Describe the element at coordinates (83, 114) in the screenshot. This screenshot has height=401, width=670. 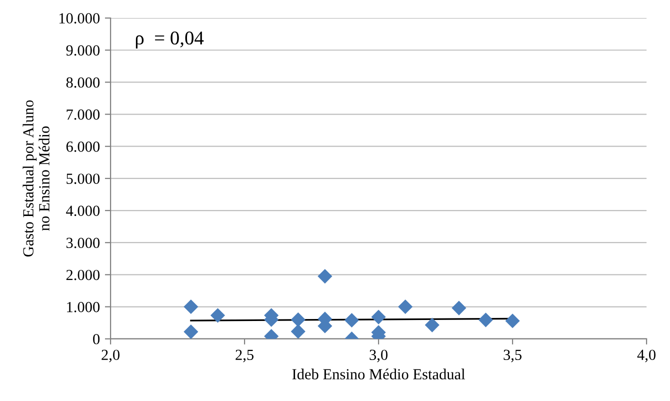
I see `y-tick-label: 7.000` at that location.